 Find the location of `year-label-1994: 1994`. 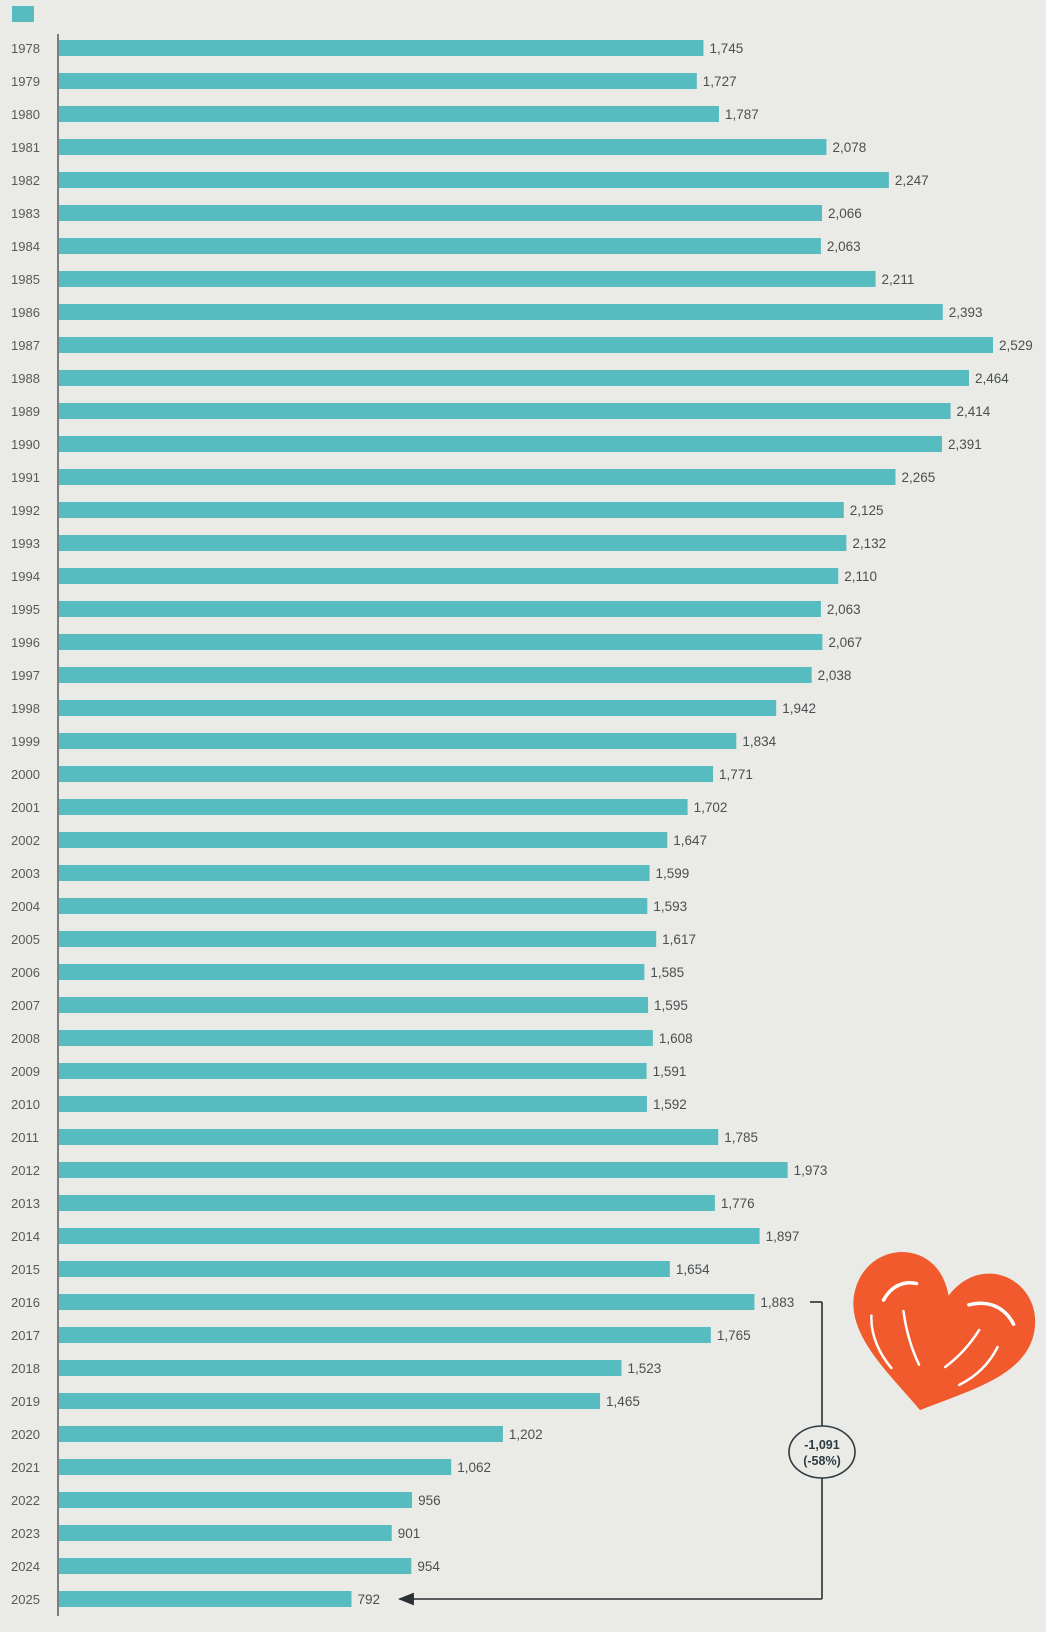

year-label-1994: 1994 is located at coordinates (25, 576).